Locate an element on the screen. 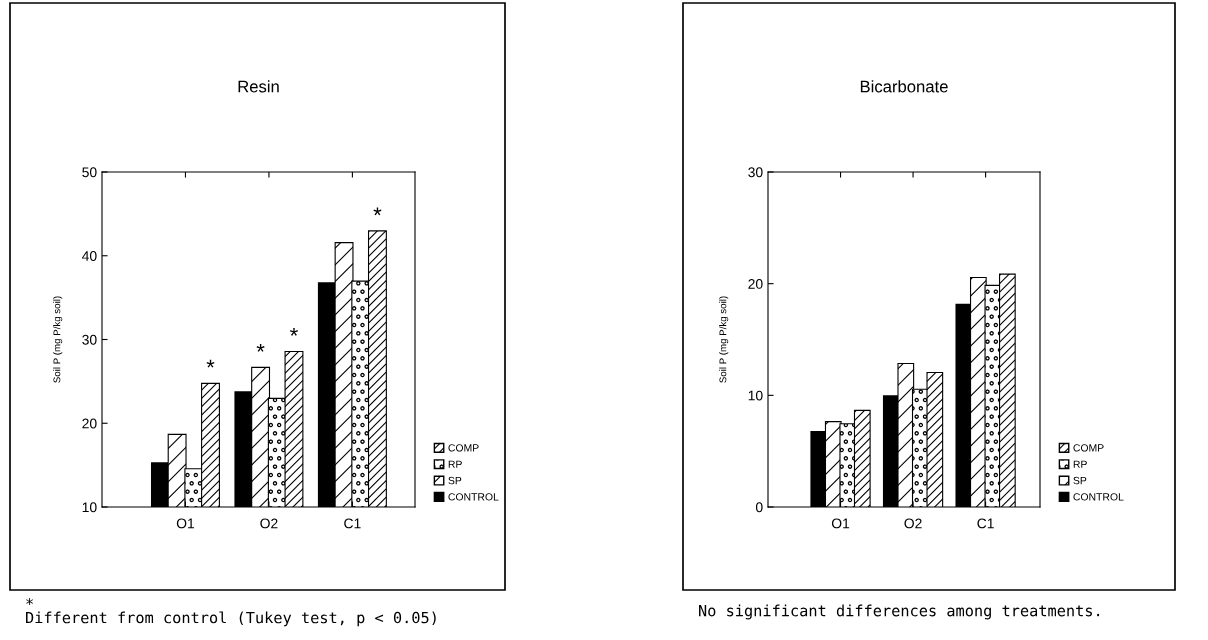 Image resolution: width=1208 pixels, height=640 pixels. text: * Different from control (Tukey test, p < 0.05) is located at coordinates (231, 612).